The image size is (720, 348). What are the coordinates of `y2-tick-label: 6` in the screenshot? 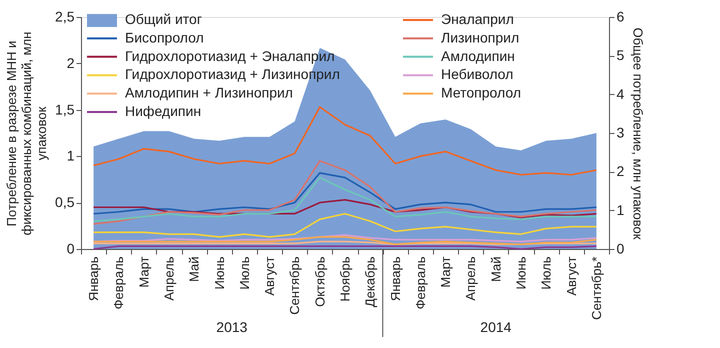 It's located at (620, 16).